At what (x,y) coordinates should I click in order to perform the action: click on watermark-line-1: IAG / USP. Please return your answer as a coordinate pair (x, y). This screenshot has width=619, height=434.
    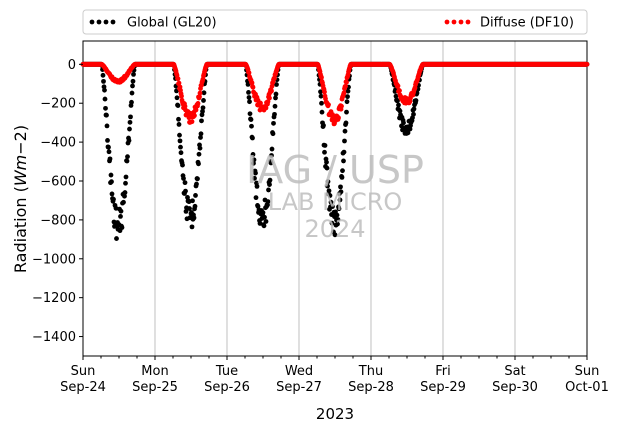
    Looking at the image, I should click on (335, 170).